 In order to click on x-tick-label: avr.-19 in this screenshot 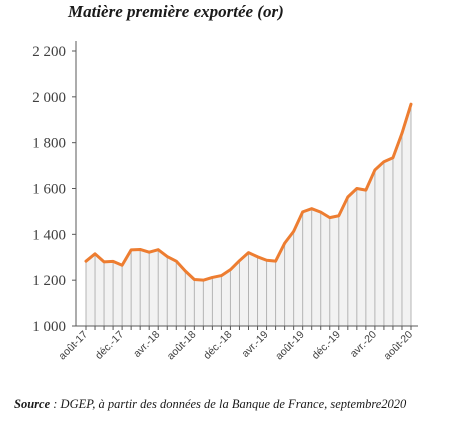, I will do `click(254, 344)`.